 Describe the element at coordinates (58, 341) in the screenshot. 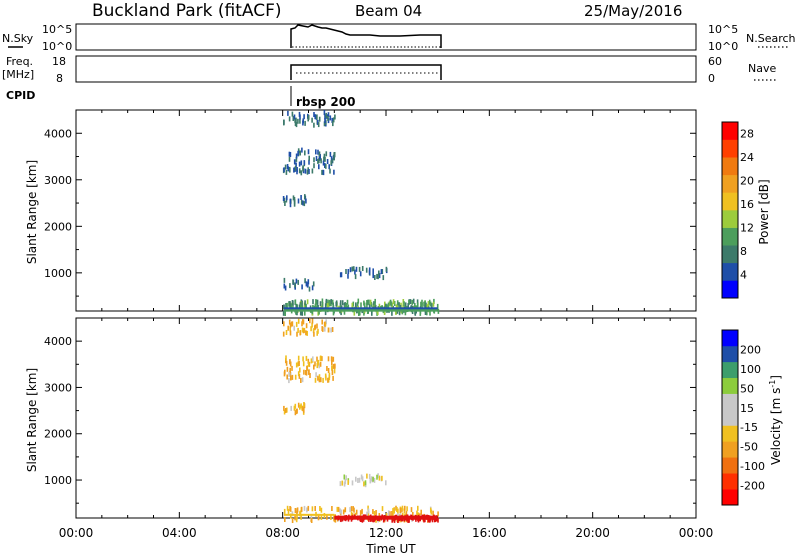

I see `y-tick-label: 4000` at that location.